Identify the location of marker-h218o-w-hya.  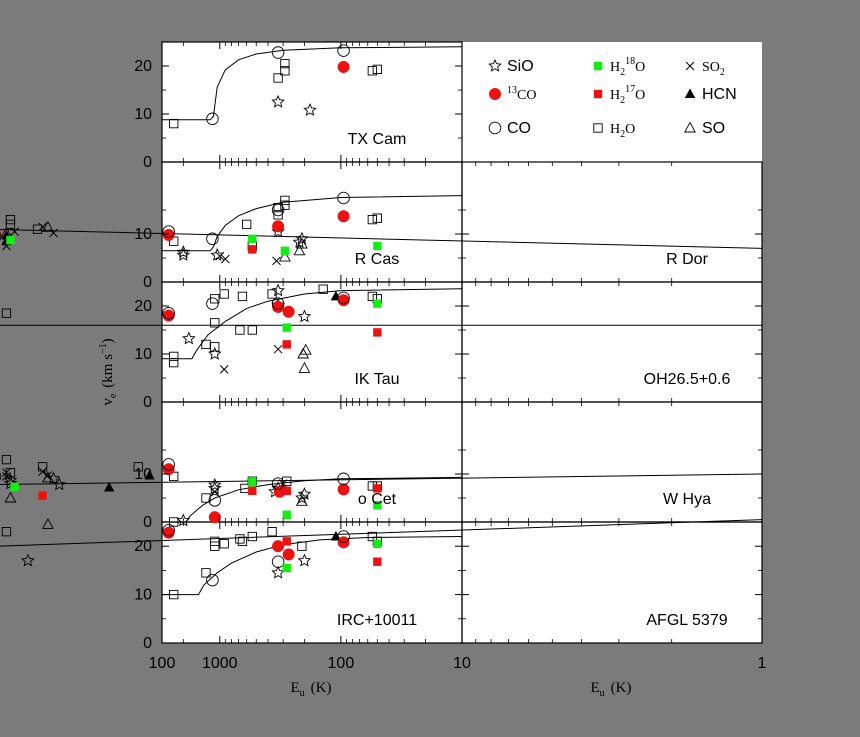
(252, 482).